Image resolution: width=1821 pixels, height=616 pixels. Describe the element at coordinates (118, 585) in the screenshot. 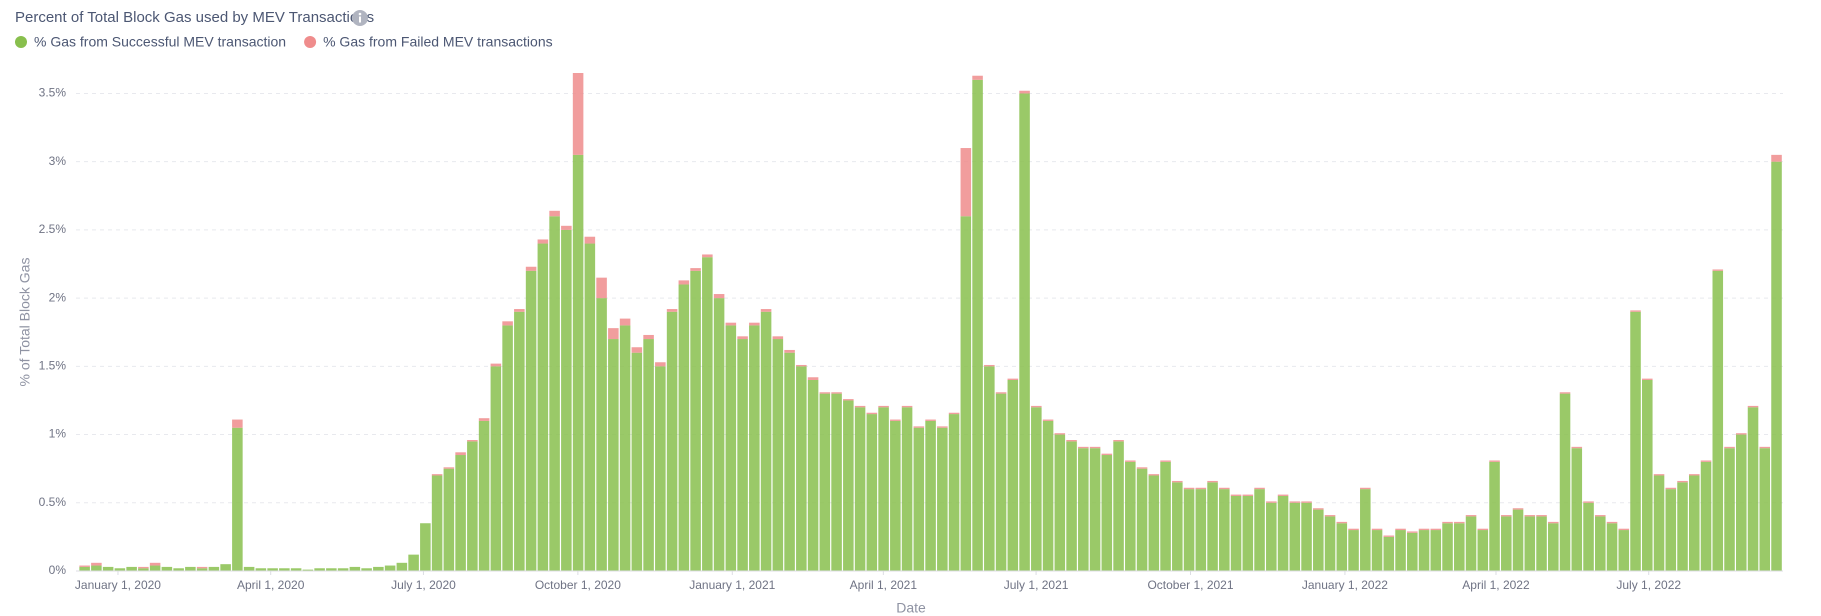

I see `x-tick-label: January 1, 2020` at that location.